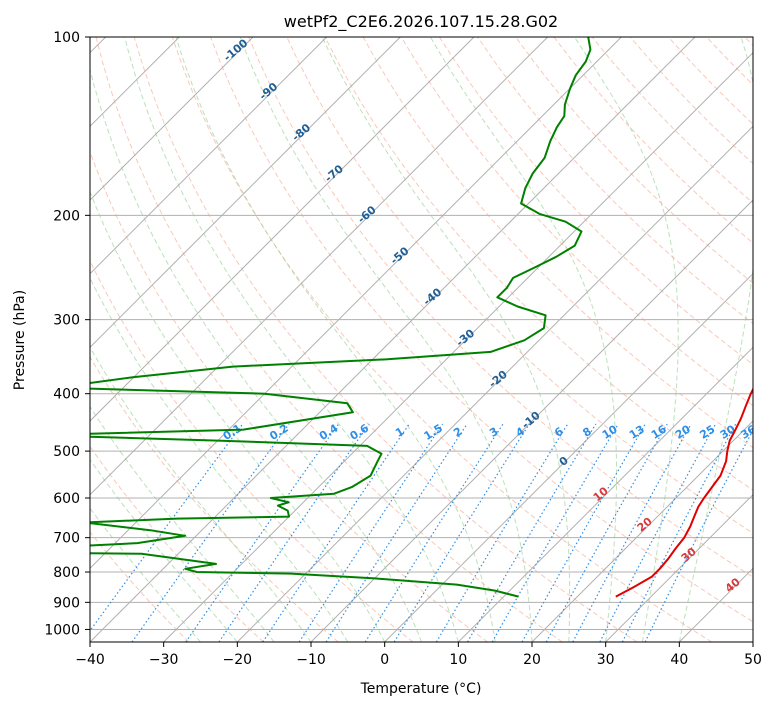  Describe the element at coordinates (66, 452) in the screenshot. I see `y-tick-label: 500` at that location.